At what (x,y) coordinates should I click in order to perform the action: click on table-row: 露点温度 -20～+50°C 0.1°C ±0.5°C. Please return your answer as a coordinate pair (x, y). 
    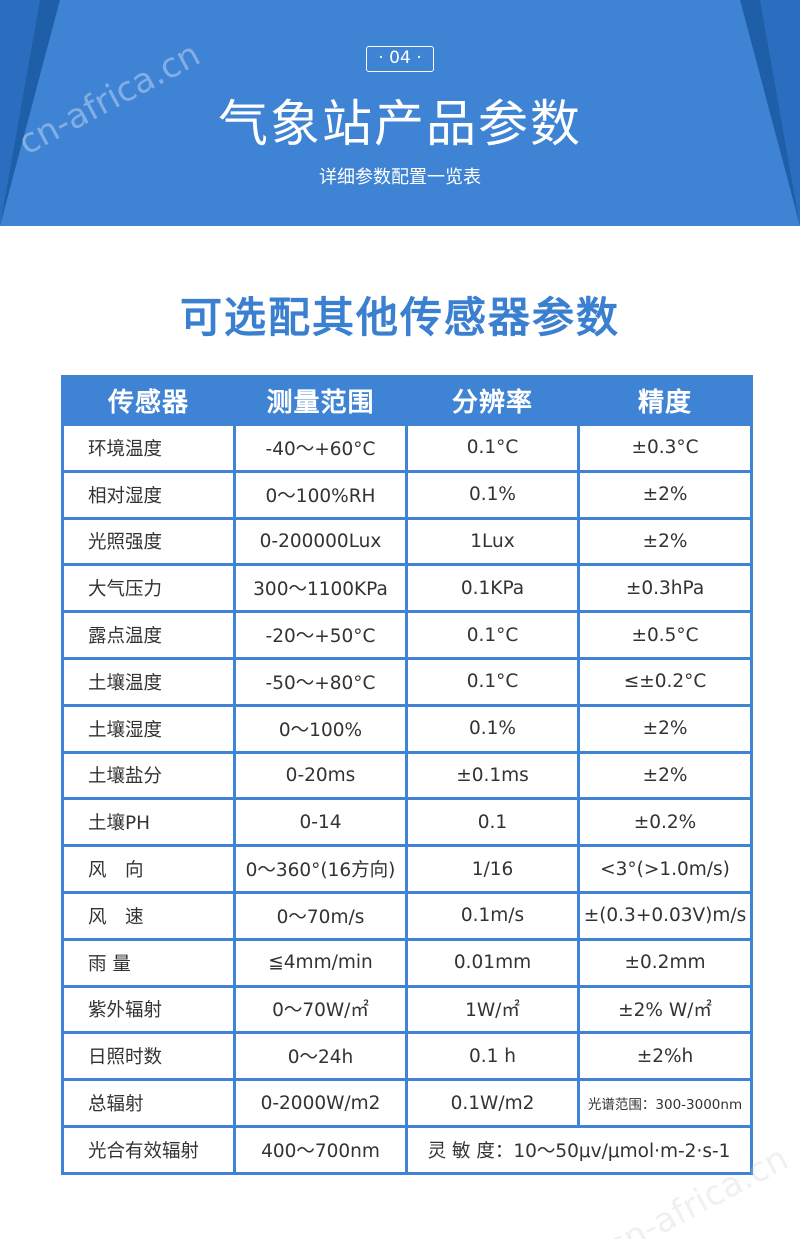
    Looking at the image, I should click on (407, 635).